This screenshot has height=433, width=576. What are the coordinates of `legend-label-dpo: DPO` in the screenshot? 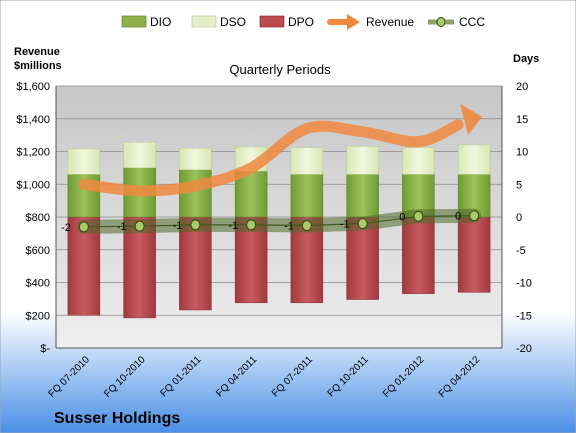 It's located at (301, 22).